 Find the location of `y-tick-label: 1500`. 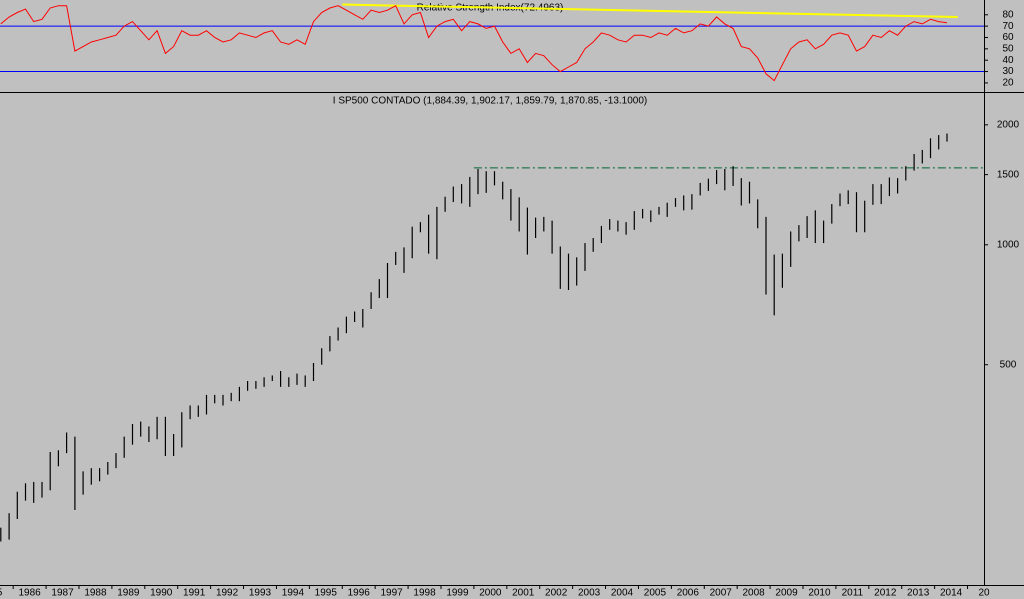

y-tick-label: 1500 is located at coordinates (1008, 174).